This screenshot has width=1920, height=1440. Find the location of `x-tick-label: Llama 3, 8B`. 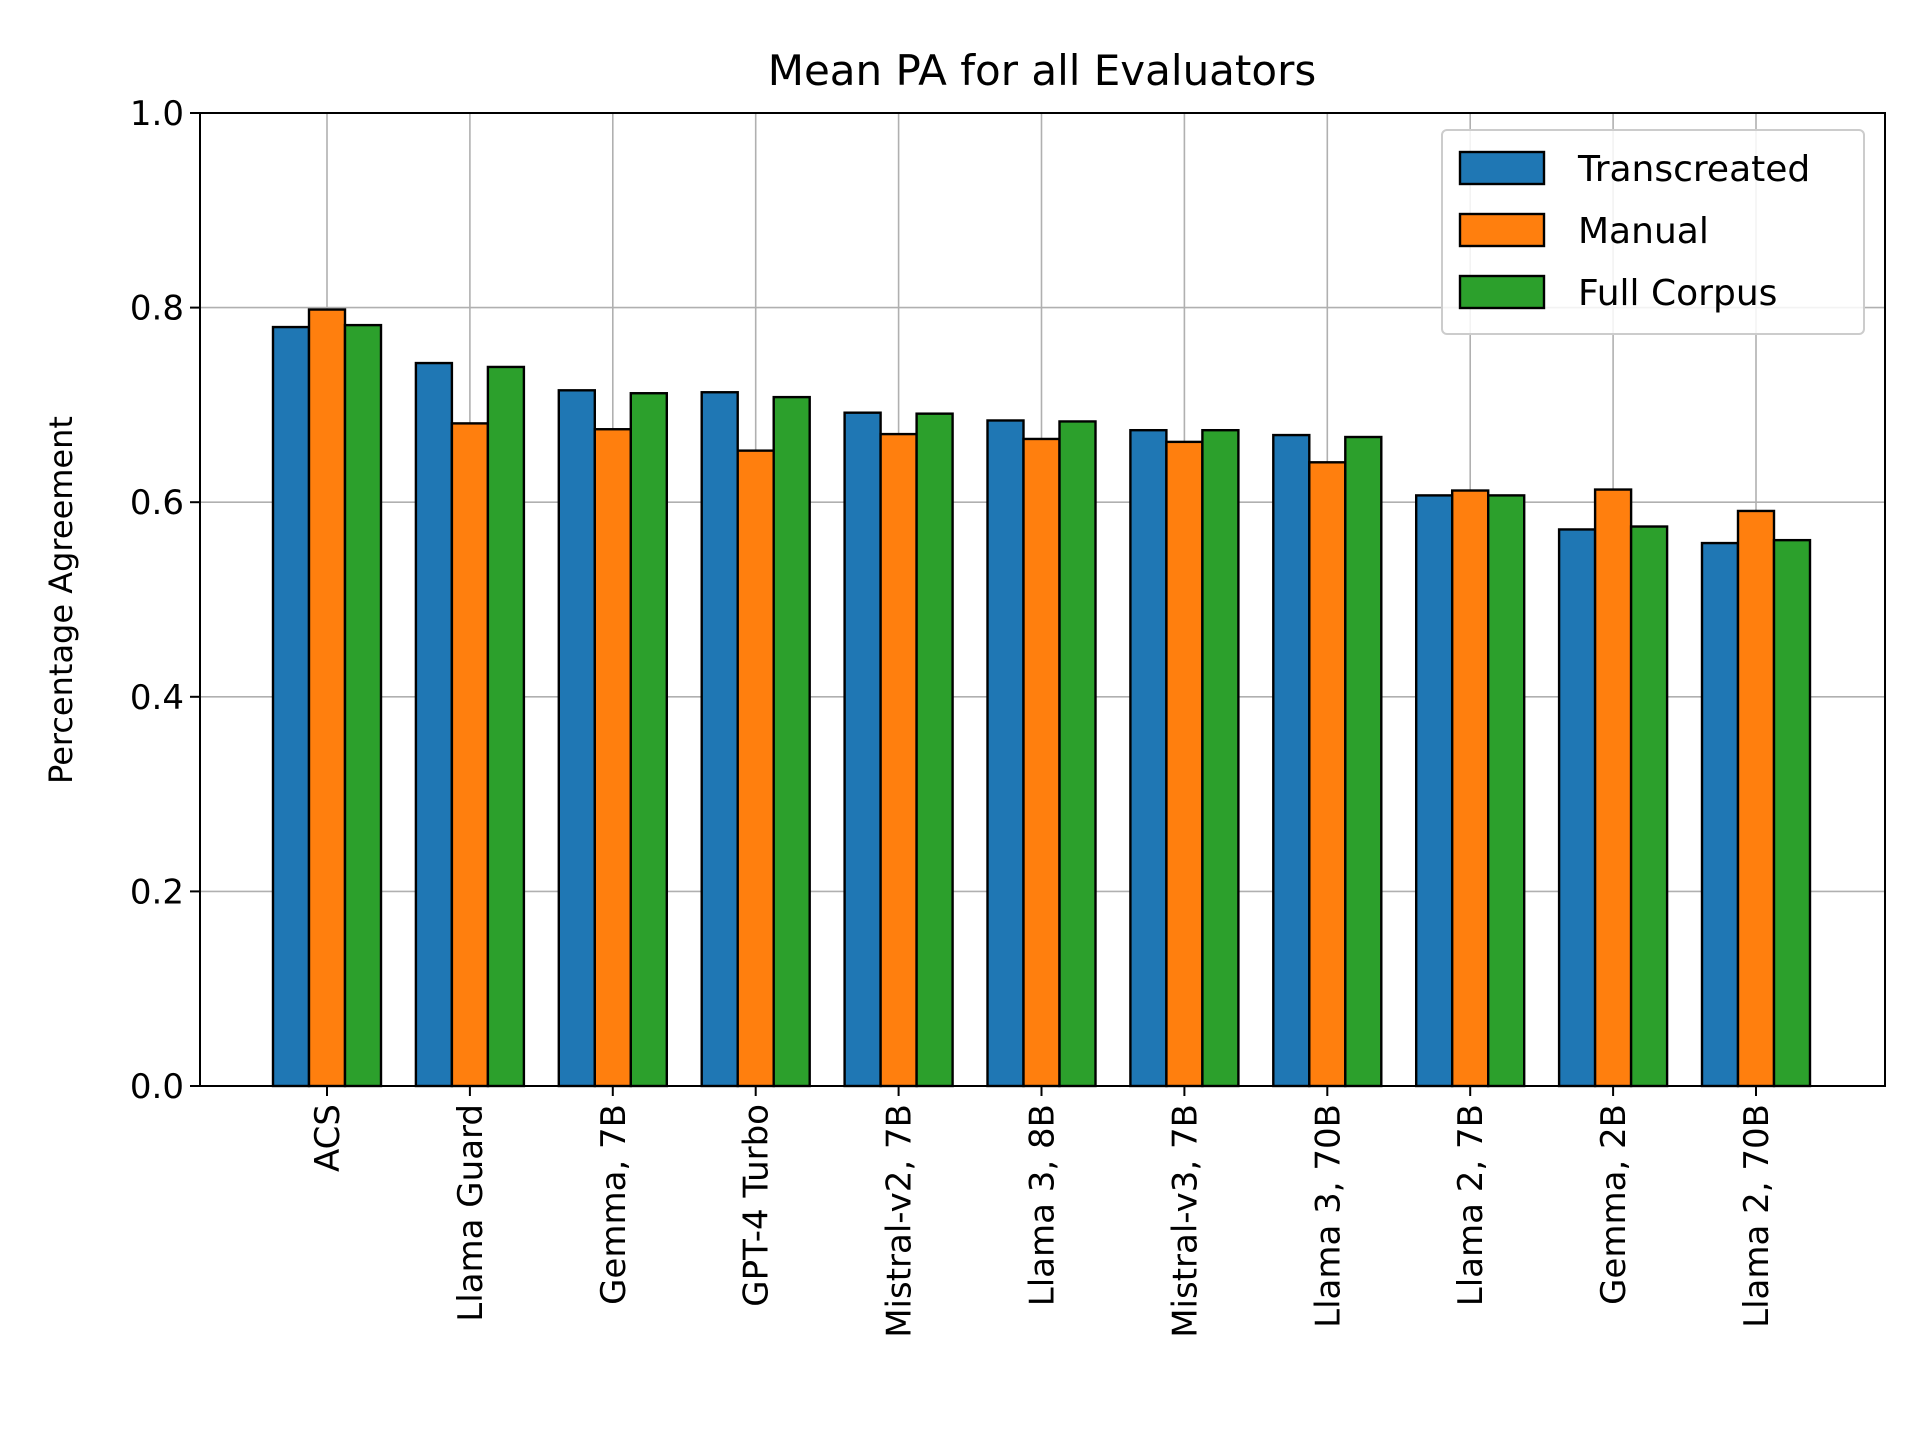

x-tick-label: Llama 3, 8B is located at coordinates (1043, 1205).